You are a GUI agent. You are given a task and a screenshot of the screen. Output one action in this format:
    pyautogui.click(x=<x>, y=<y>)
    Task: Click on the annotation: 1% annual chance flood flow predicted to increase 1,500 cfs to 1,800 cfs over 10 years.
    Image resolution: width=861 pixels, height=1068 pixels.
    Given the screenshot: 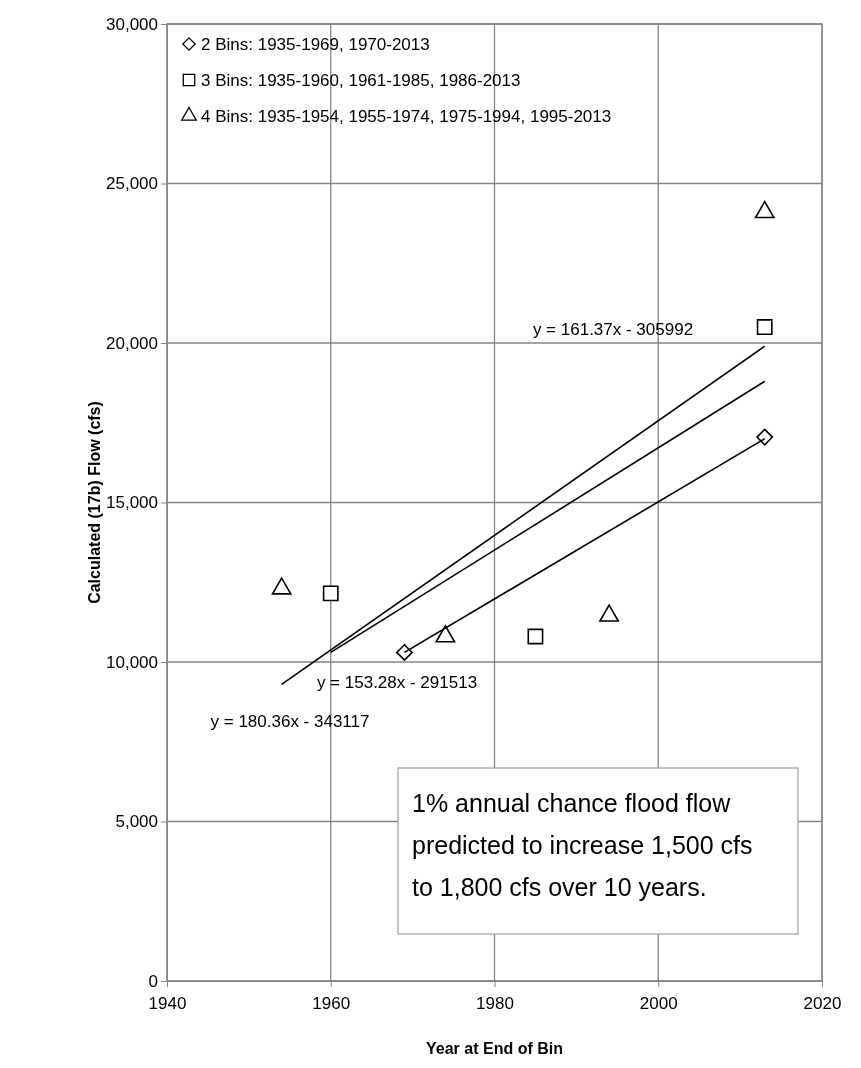 What is the action you would take?
    pyautogui.click(x=582, y=845)
    